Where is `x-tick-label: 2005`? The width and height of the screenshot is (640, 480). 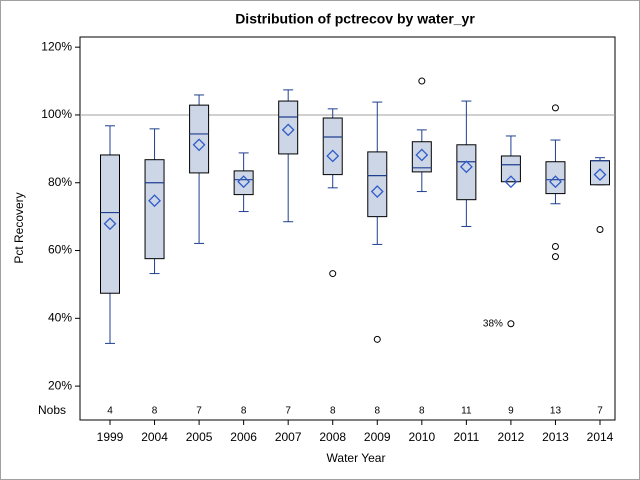 x-tick-label: 2005 is located at coordinates (199, 437).